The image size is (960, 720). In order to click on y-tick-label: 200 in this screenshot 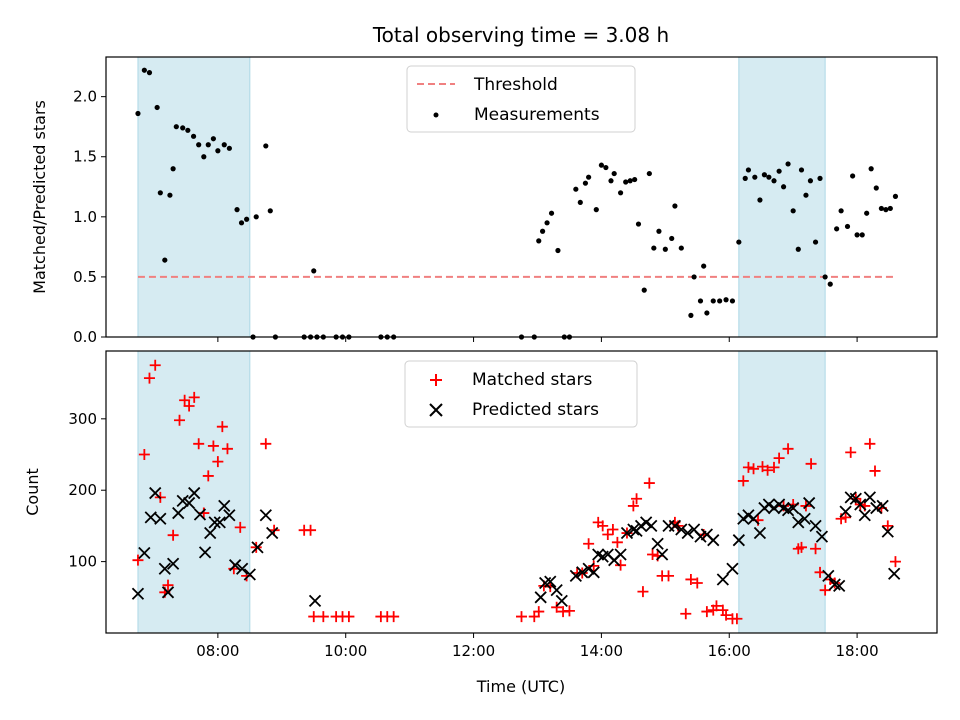, I will do `click(82, 490)`.